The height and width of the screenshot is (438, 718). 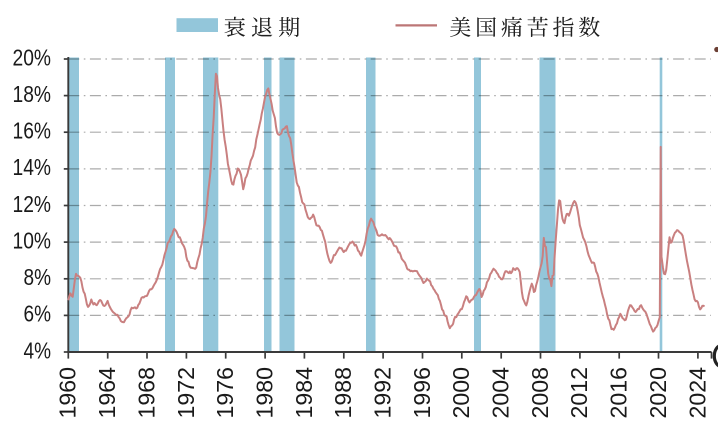 What do you see at coordinates (38, 350) in the screenshot?
I see `svg-text: 4%` at bounding box center [38, 350].